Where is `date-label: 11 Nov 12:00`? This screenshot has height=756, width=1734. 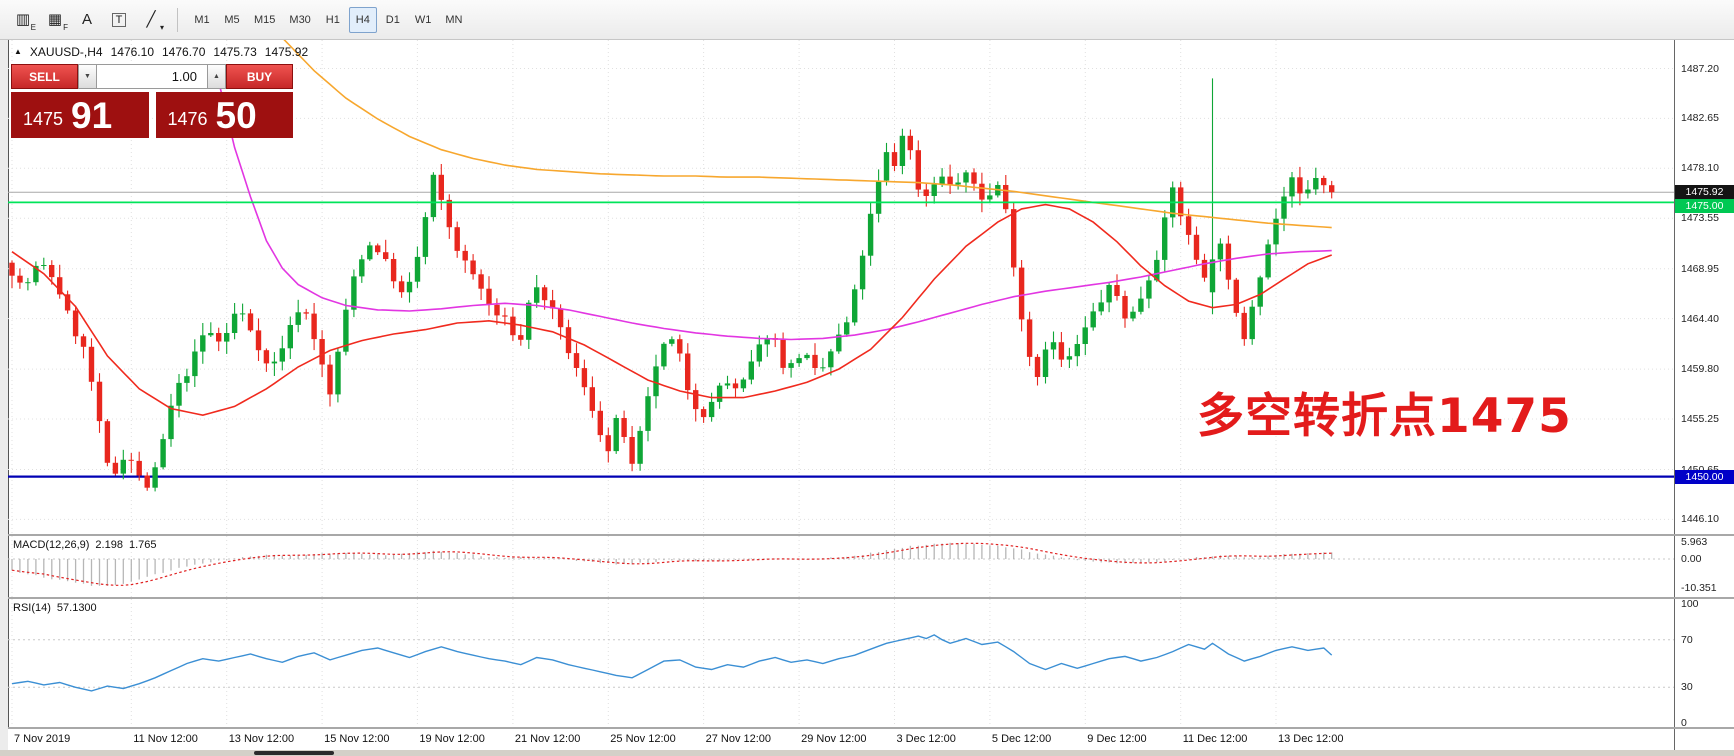
date-label: 11 Nov 12:00 is located at coordinates (165, 739).